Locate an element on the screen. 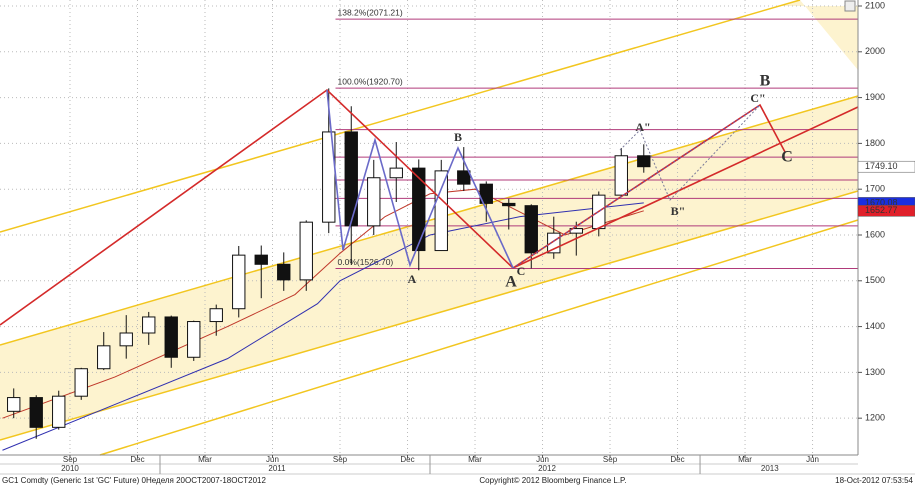  year-label: 2010 is located at coordinates (70, 468).